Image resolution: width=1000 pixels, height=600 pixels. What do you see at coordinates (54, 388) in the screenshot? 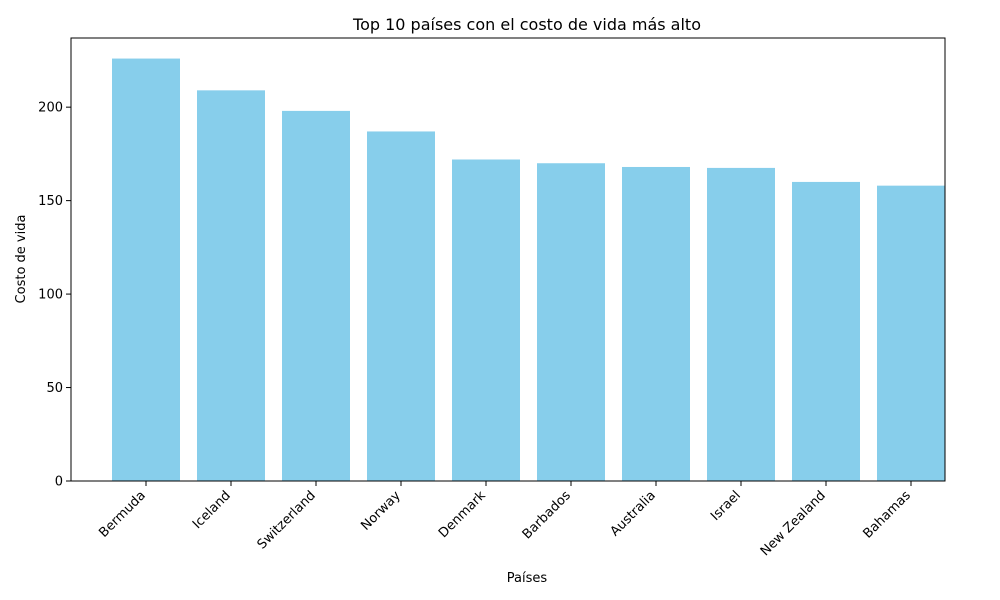
I see `y-tick-label: 50` at bounding box center [54, 388].